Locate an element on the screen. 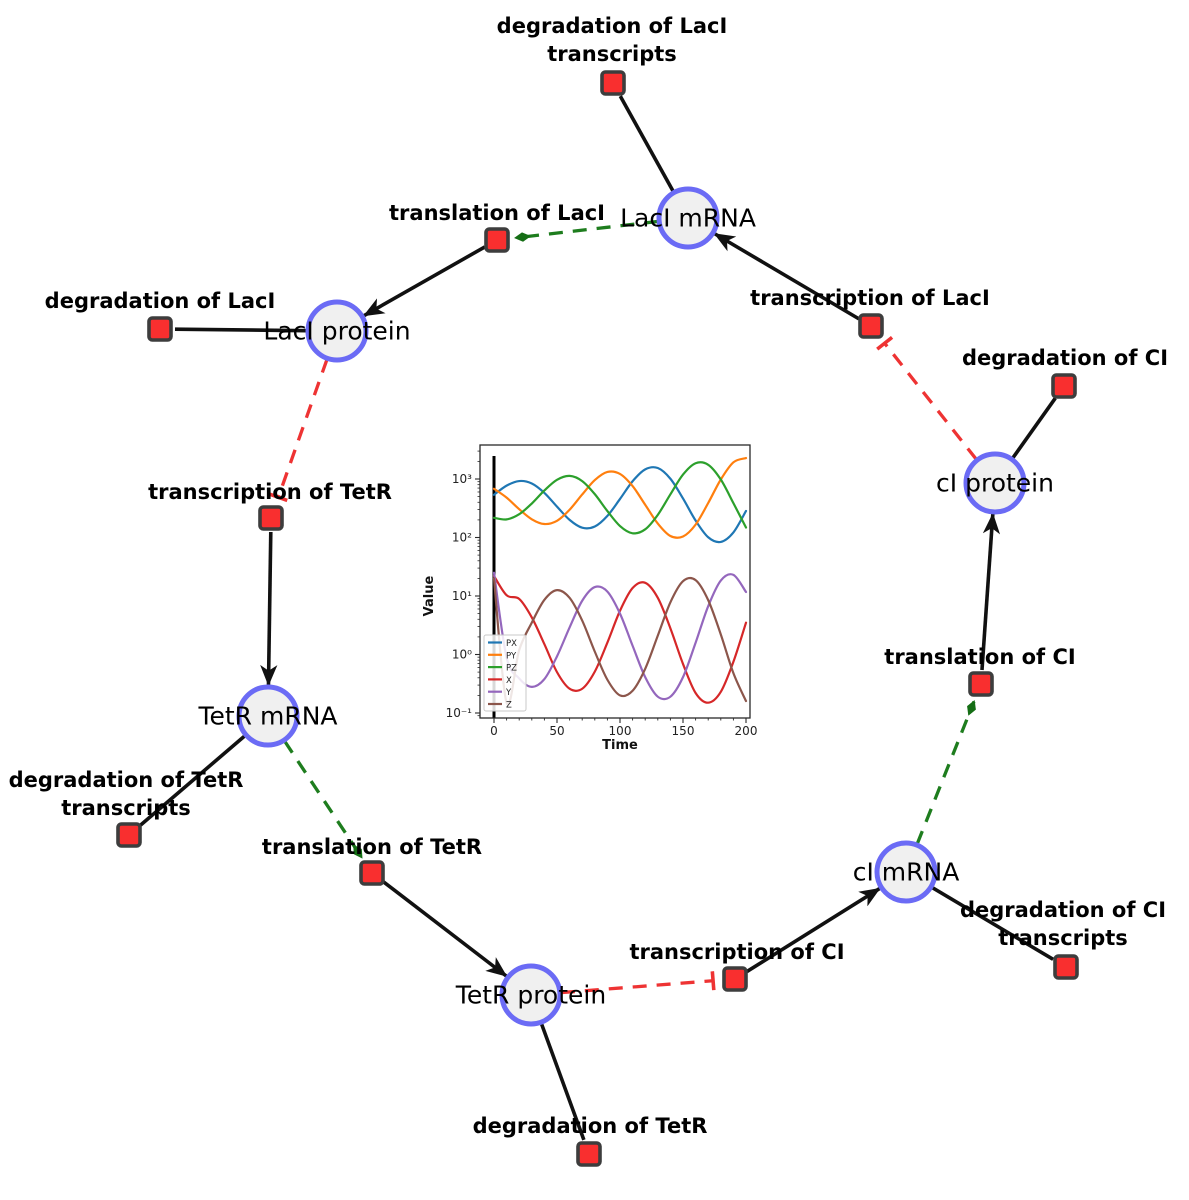 The width and height of the screenshot is (1189, 1200). reaction-node-deg_laci is located at coordinates (160, 329).